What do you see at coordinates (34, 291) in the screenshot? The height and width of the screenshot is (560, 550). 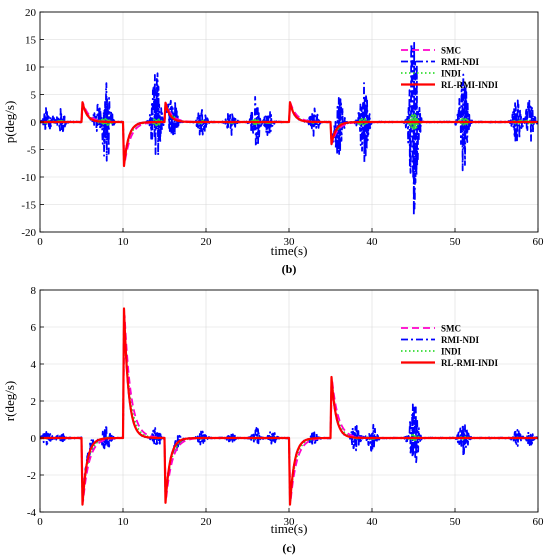 I see `y-tick-label: 8` at bounding box center [34, 291].